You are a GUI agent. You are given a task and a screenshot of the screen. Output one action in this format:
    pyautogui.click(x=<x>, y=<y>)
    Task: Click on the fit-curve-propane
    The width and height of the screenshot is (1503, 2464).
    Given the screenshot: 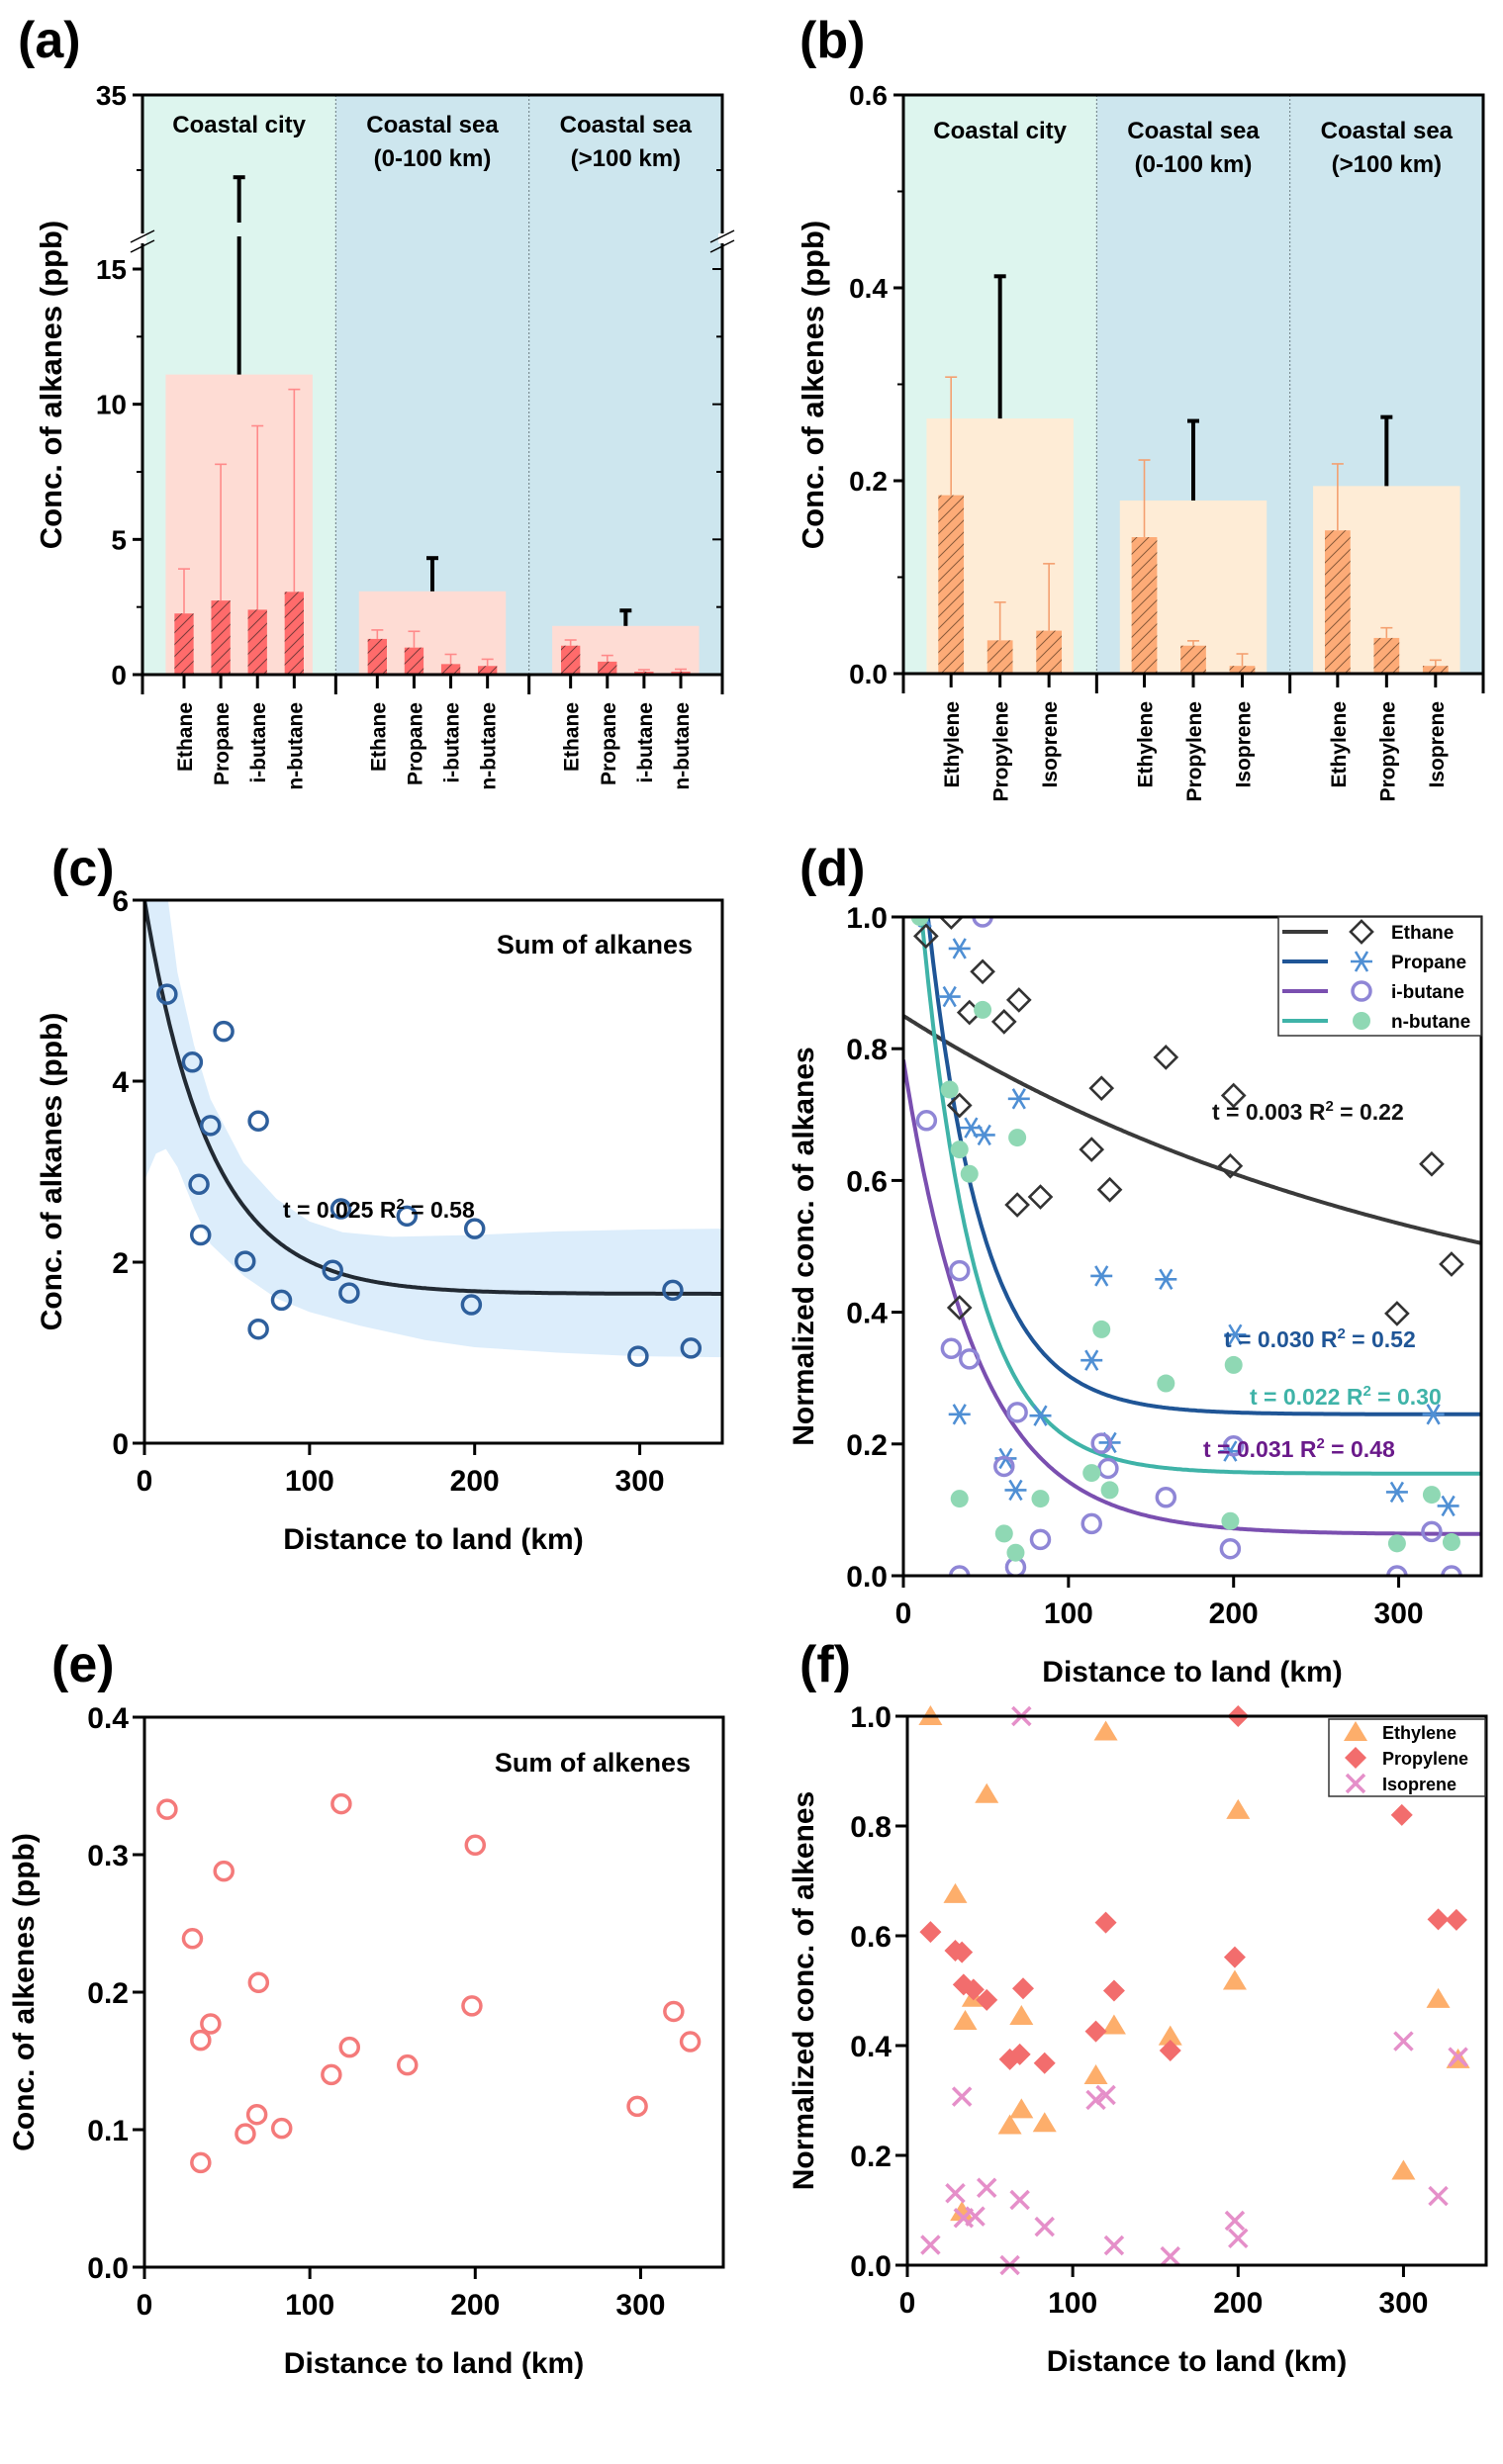 What is the action you would take?
    pyautogui.click(x=1203, y=1166)
    